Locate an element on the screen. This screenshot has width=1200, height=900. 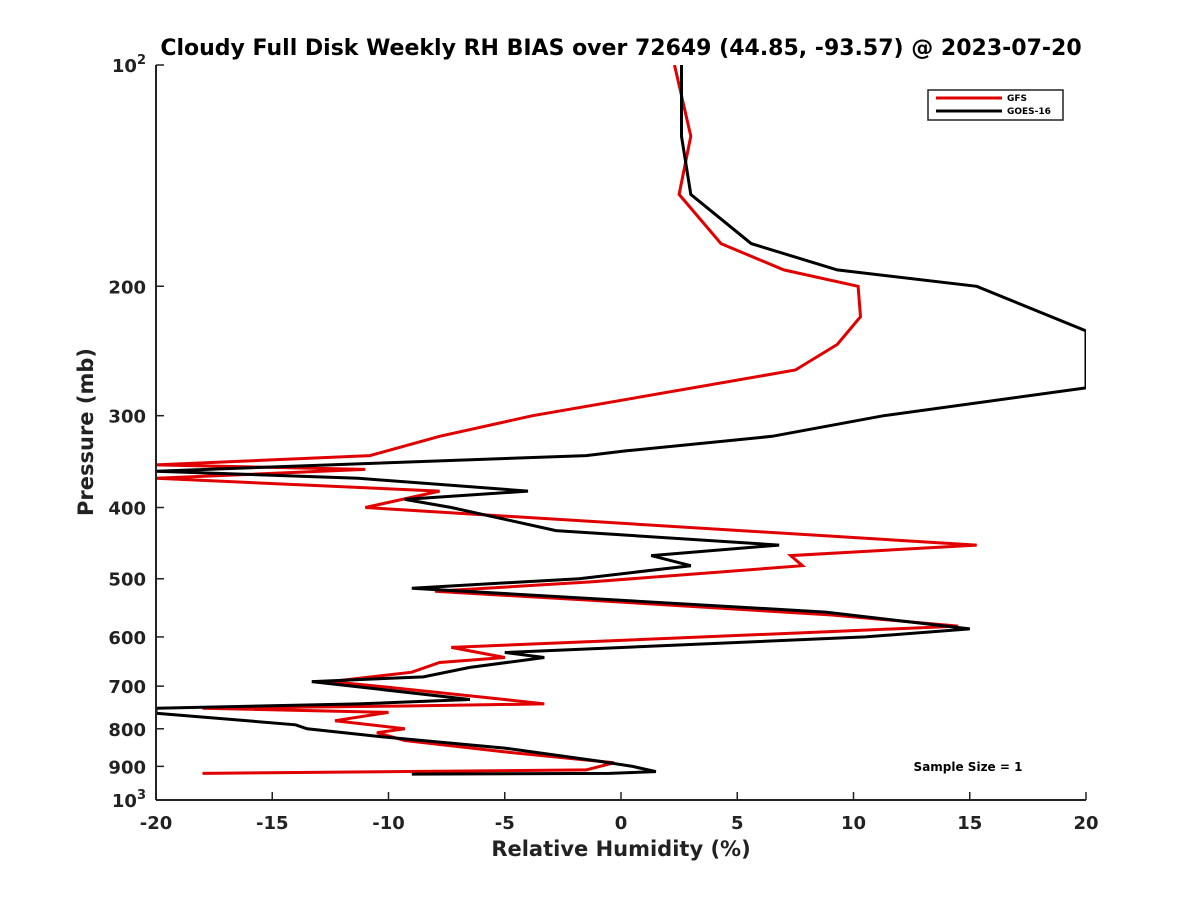
x-tick-label: 0 is located at coordinates (621, 823).